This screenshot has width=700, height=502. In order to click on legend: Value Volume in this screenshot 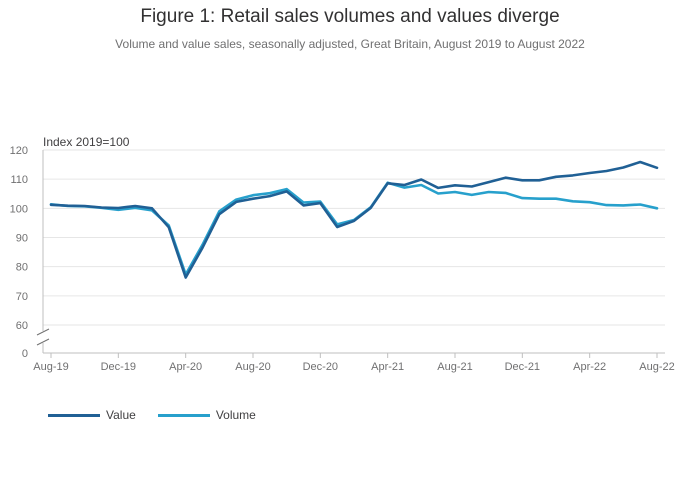, I will do `click(152, 415)`.